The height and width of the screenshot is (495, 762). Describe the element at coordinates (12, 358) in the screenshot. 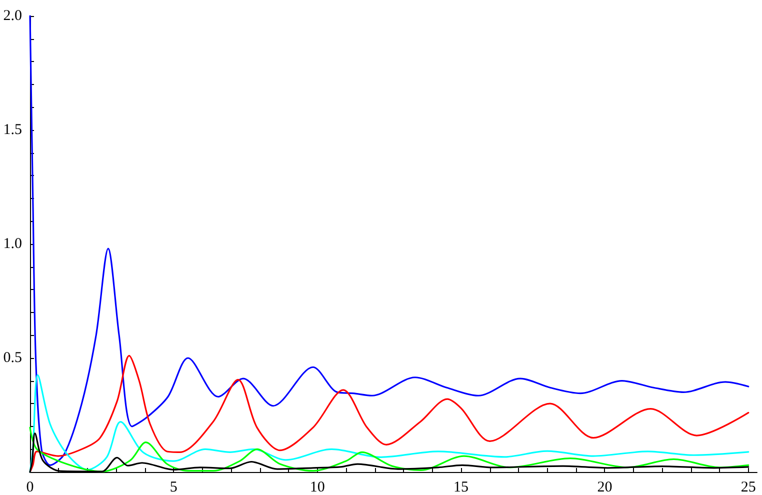

I see `y-tick-label: 0.5` at that location.